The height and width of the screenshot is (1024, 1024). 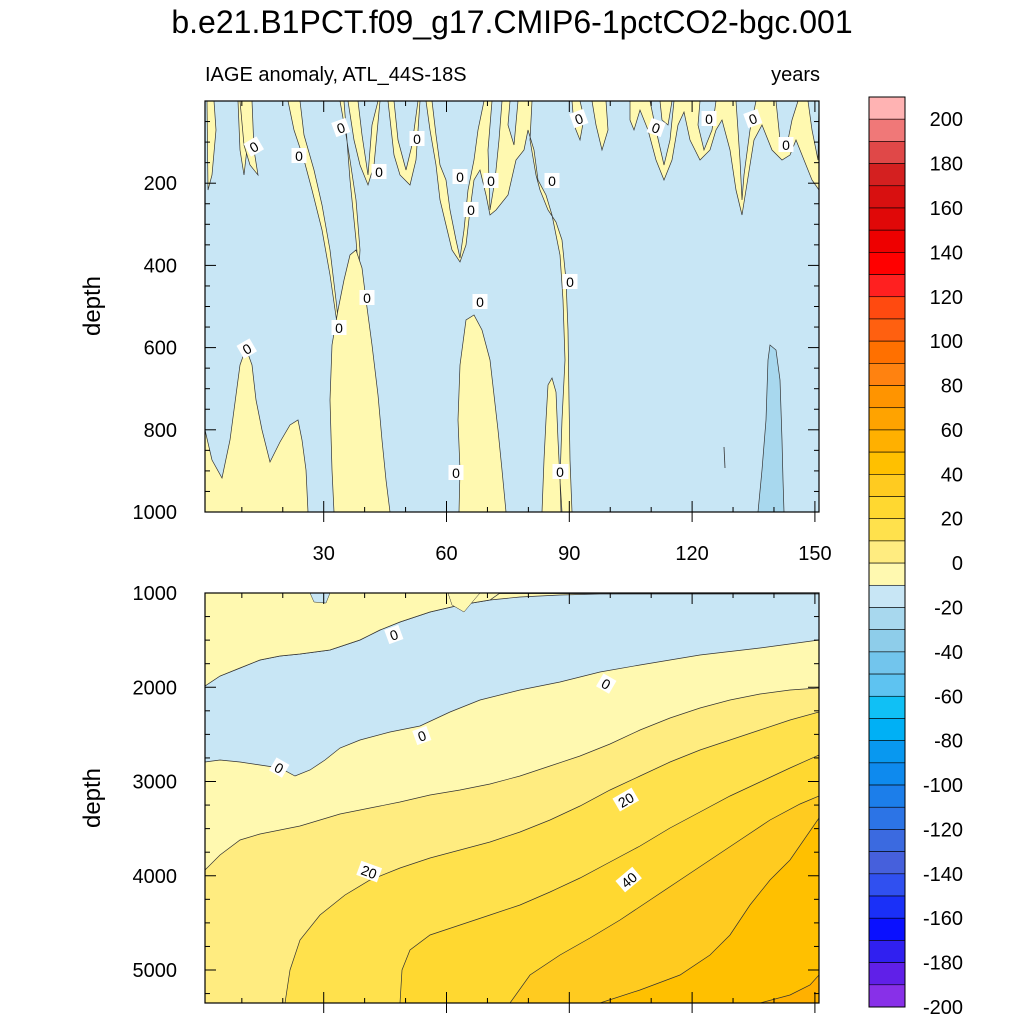 What do you see at coordinates (943, 830) in the screenshot?
I see `colorbar-label: -120` at bounding box center [943, 830].